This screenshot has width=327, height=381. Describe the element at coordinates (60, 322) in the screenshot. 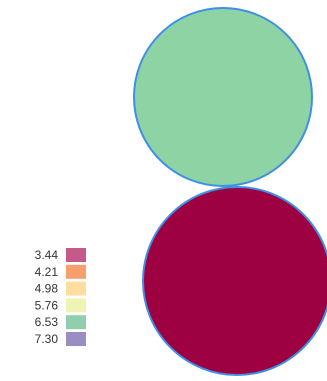

I see `legend-item: 6.53` at that location.